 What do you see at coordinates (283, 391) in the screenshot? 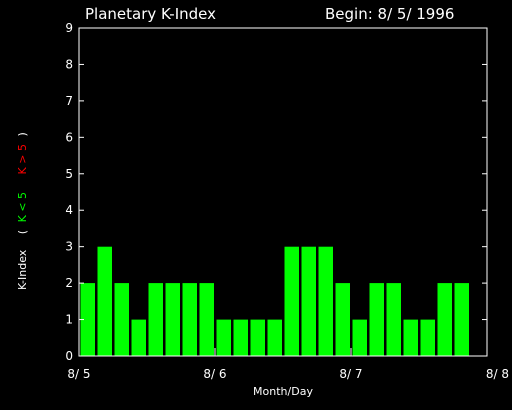
I see `x-axis-label: Month/Day` at bounding box center [283, 391].